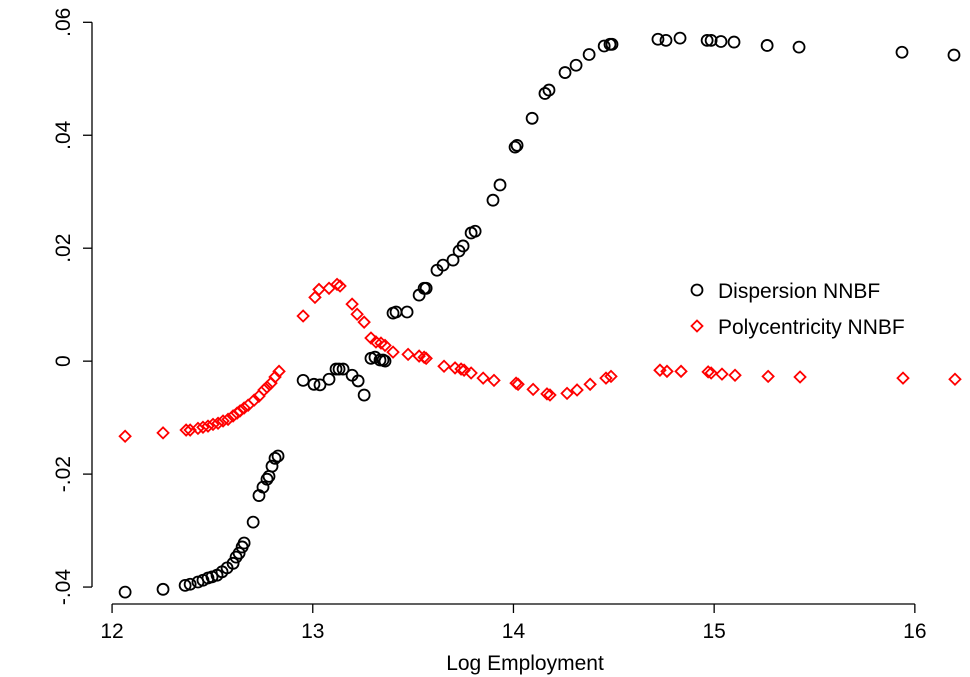 The image size is (970, 677). I want to click on y-tick-label: -.04, so click(63, 587).